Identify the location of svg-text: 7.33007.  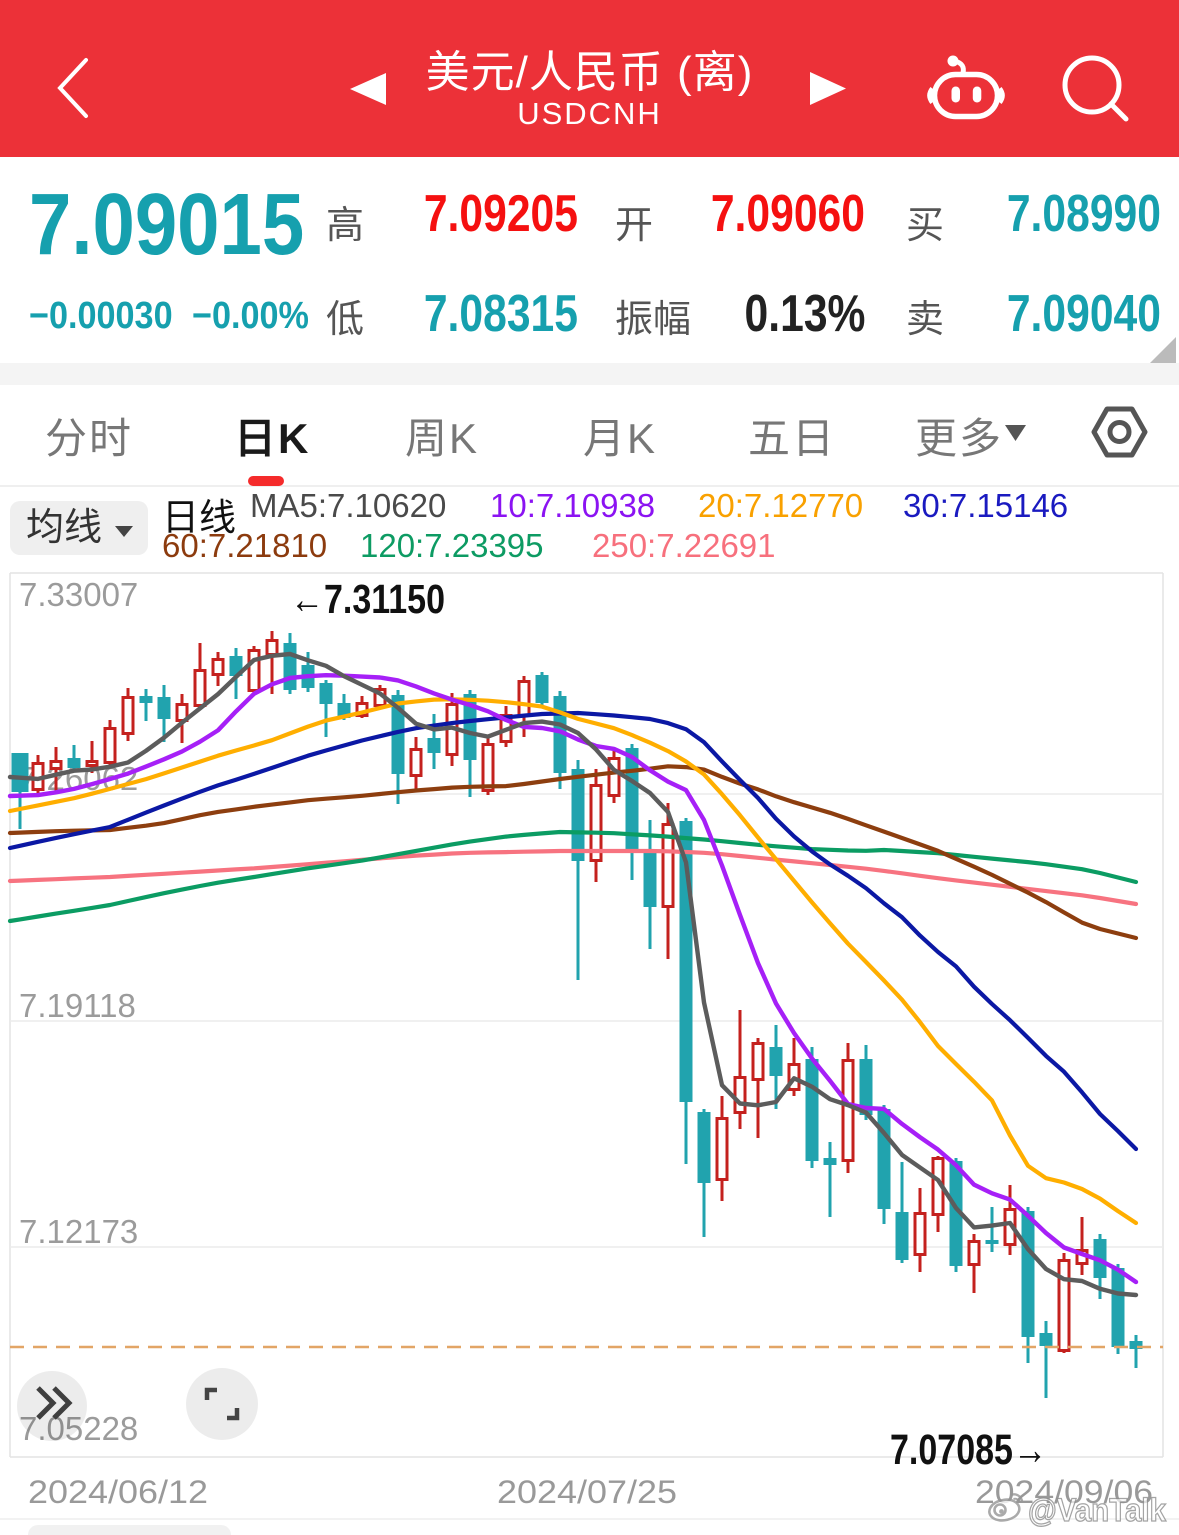
(78, 594).